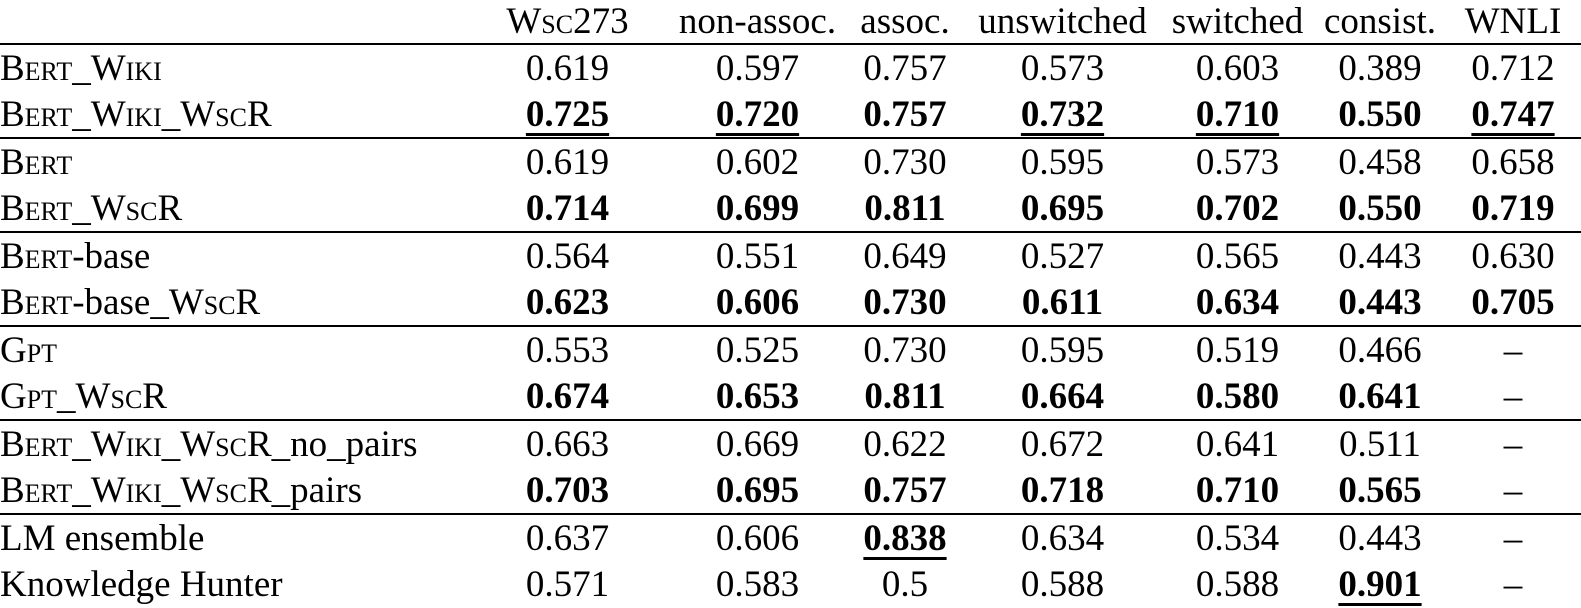 The image size is (1581, 608). What do you see at coordinates (567, 22) in the screenshot?
I see `column-header: Wsc273` at bounding box center [567, 22].